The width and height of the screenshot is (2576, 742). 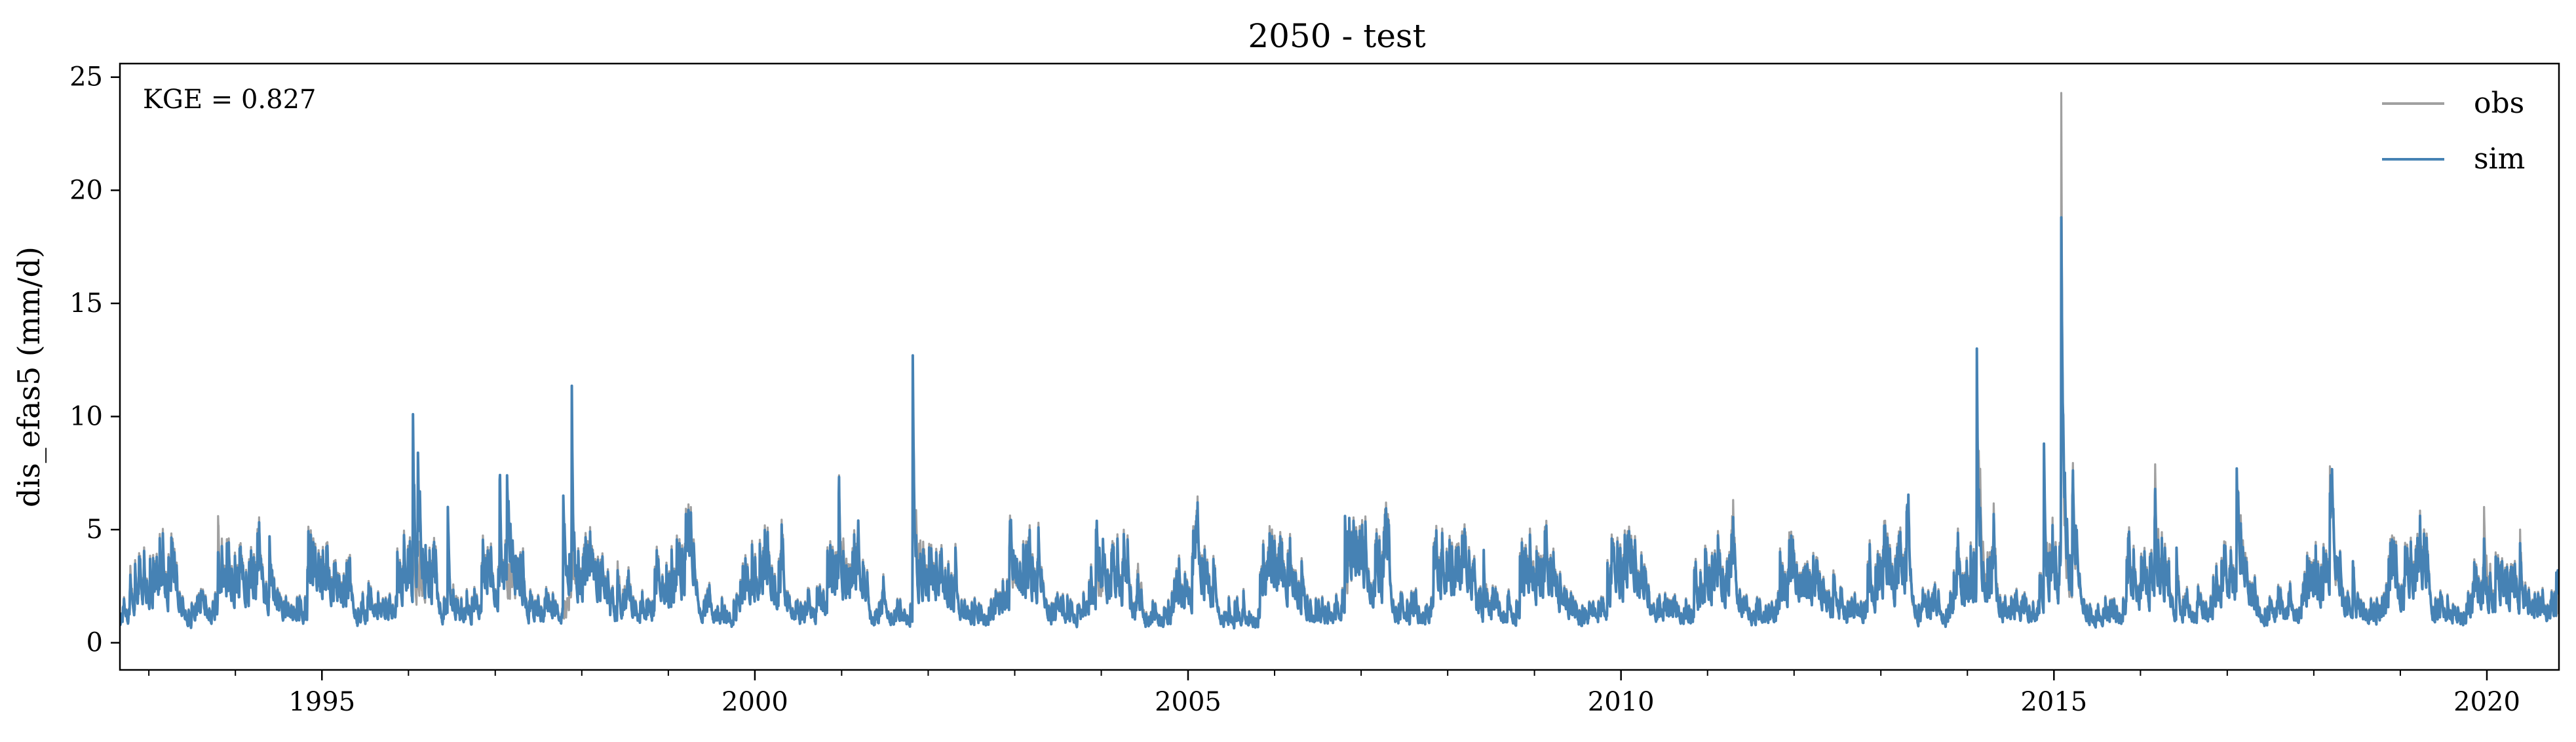 What do you see at coordinates (86, 303) in the screenshot?
I see `y-tick-label: 15` at bounding box center [86, 303].